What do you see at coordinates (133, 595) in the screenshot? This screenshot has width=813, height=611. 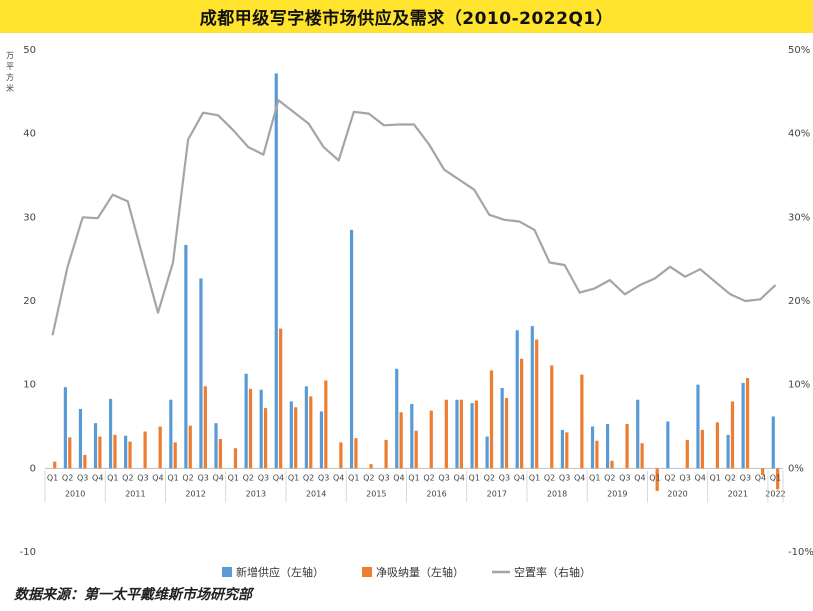 I see `source-note: 数据来源：第一太平戴维斯市场研究部` at bounding box center [133, 595].